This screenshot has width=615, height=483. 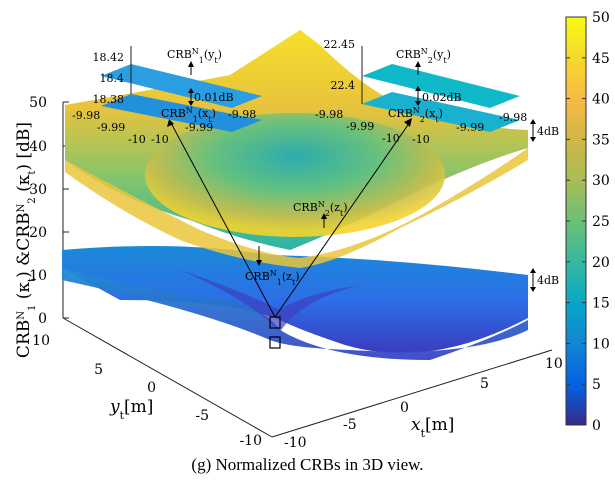 What do you see at coordinates (41, 341) in the screenshot?
I see `y-tick-label: 10` at bounding box center [41, 341].